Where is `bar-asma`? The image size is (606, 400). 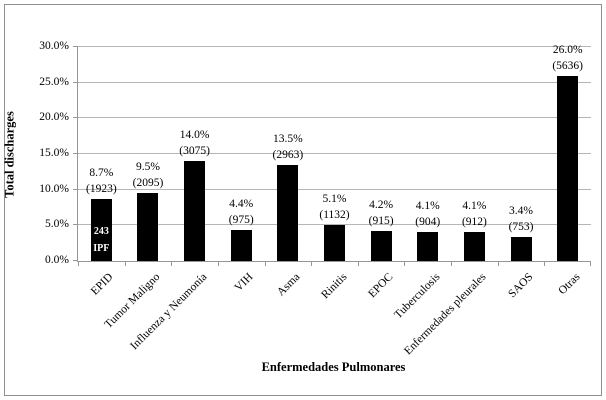
bar-asma is located at coordinates (288, 213).